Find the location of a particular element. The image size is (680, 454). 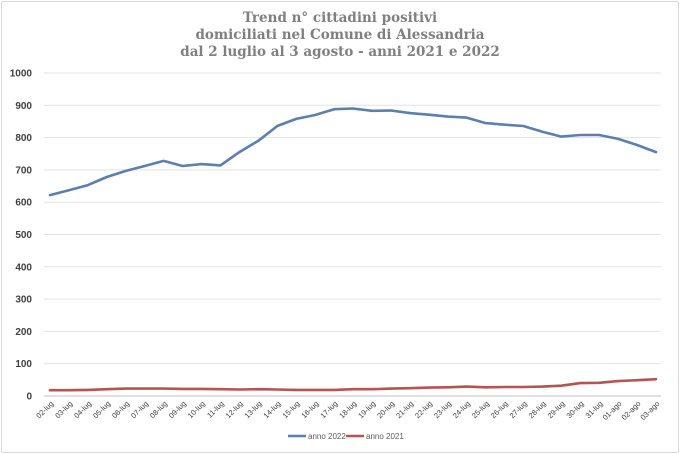

legend-item: anno 2022 is located at coordinates (317, 436).